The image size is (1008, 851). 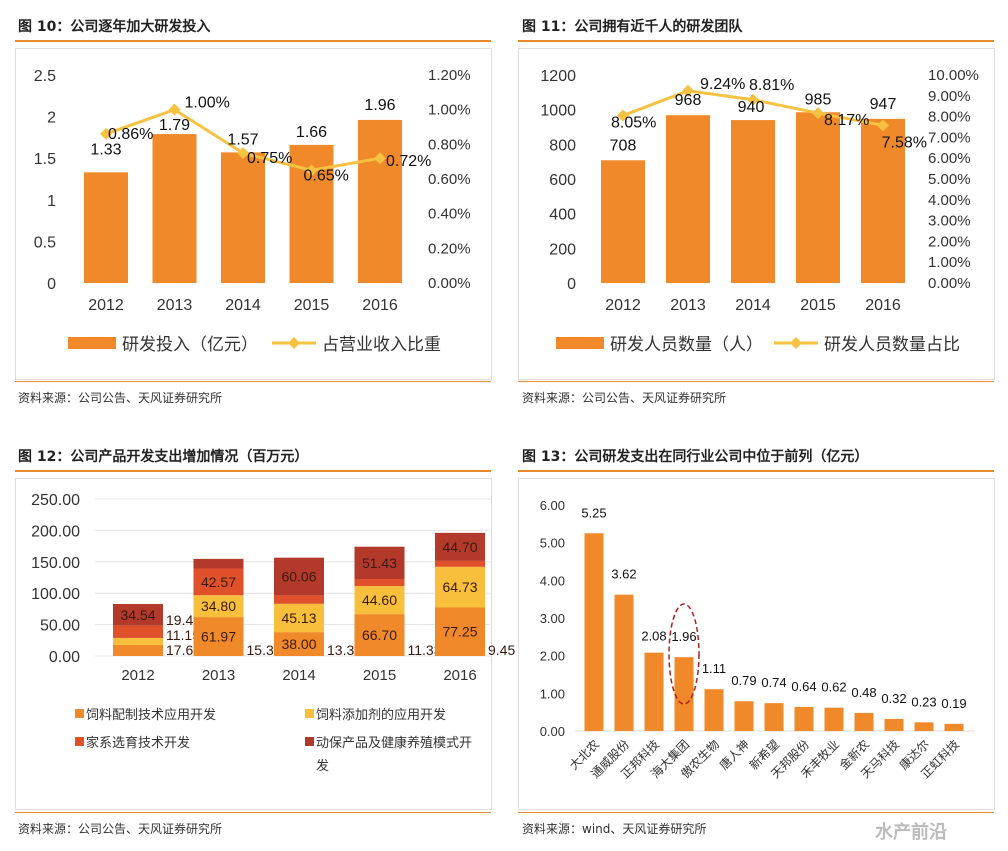 What do you see at coordinates (683, 636) in the screenshot?
I see `bar-data-label: 1.96` at bounding box center [683, 636].